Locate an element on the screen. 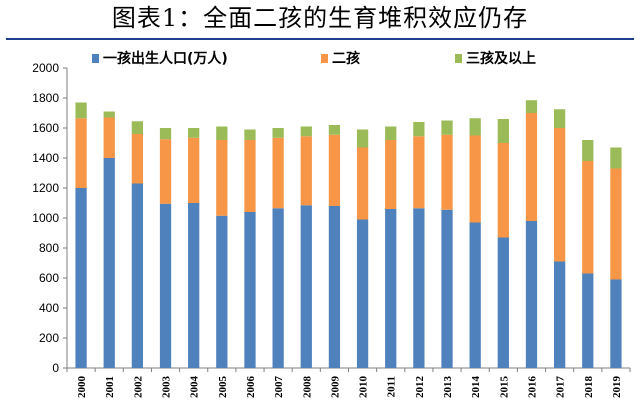 The height and width of the screenshot is (414, 640). bar-segment-second-child-2013 is located at coordinates (447, 172).